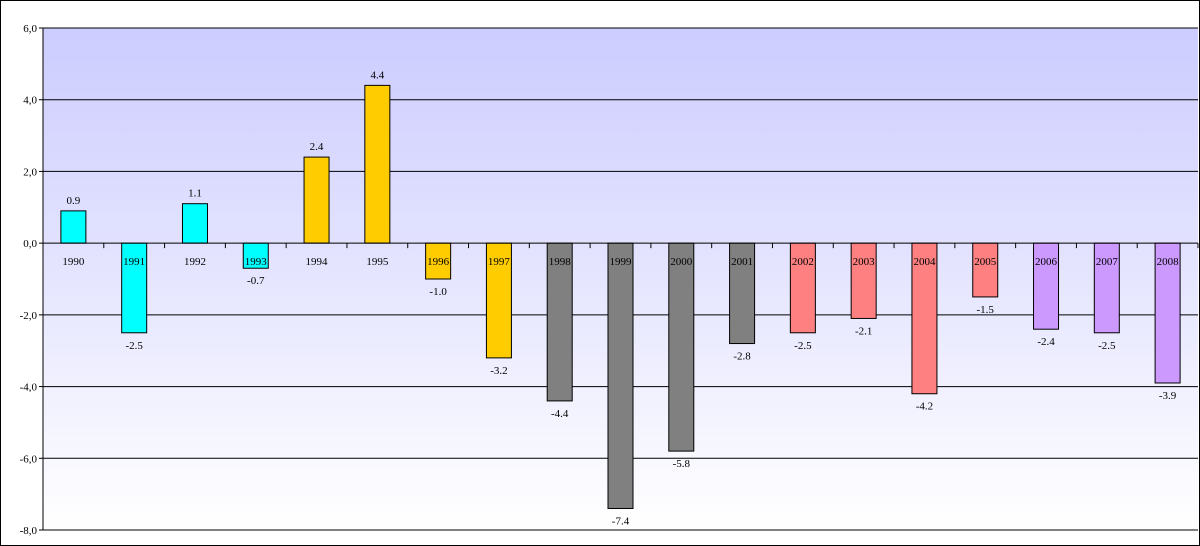 The height and width of the screenshot is (546, 1200). Describe the element at coordinates (560, 414) in the screenshot. I see `data-label: -4.4` at that location.